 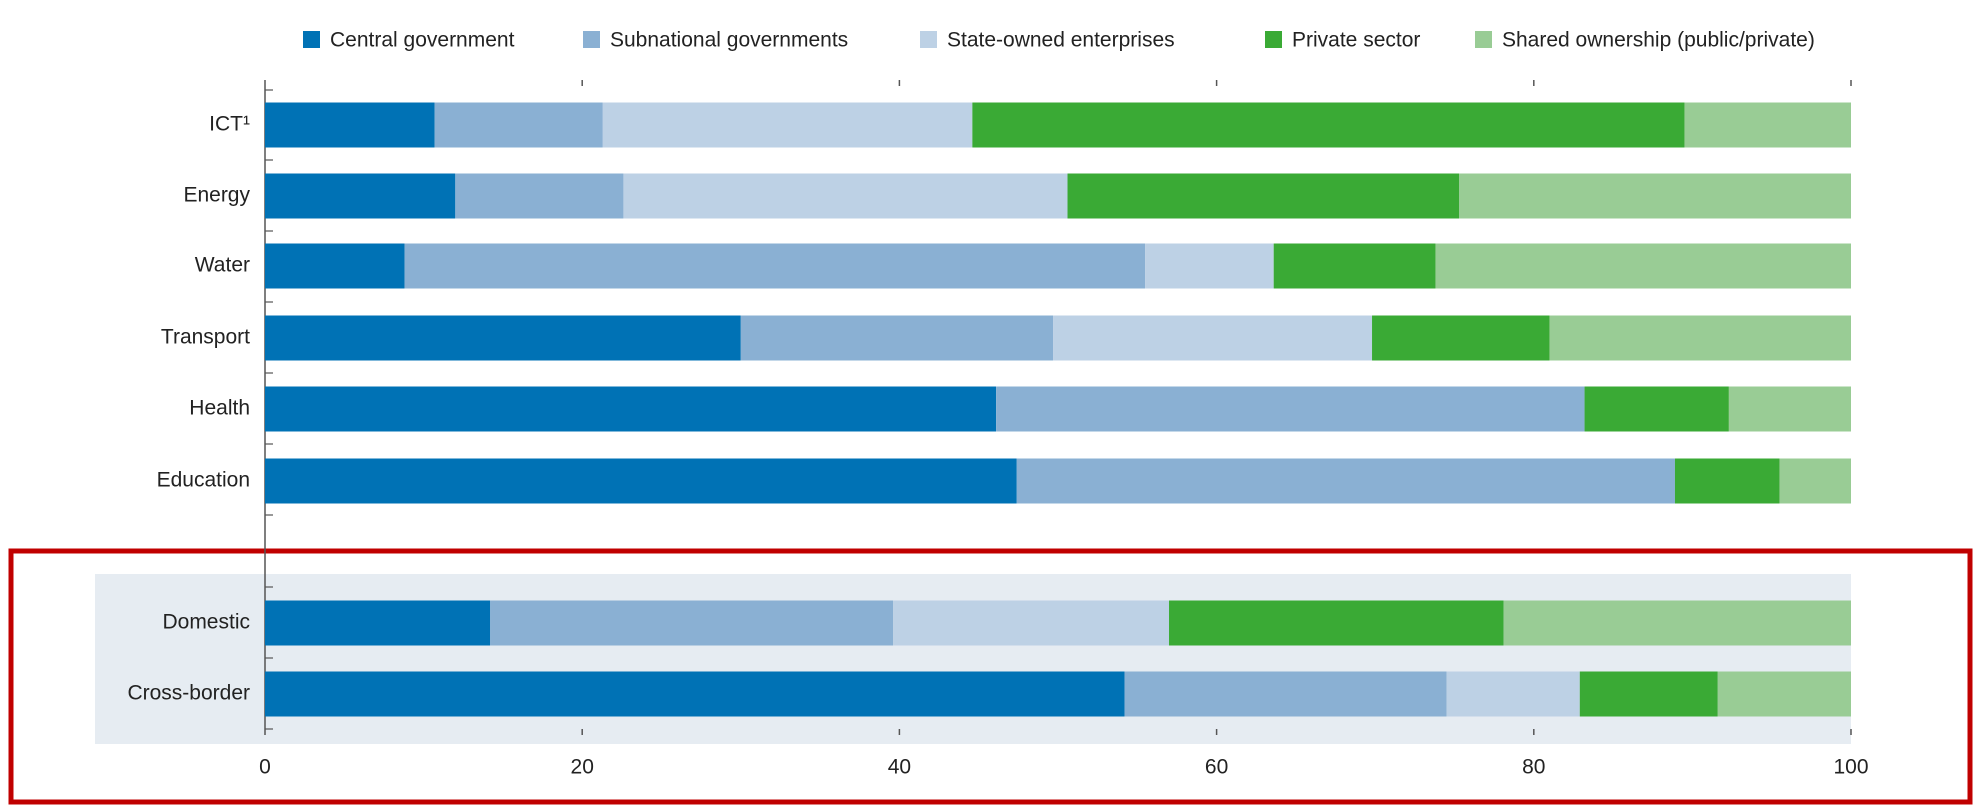 I want to click on y-tick-label: Transport, so click(x=205, y=337).